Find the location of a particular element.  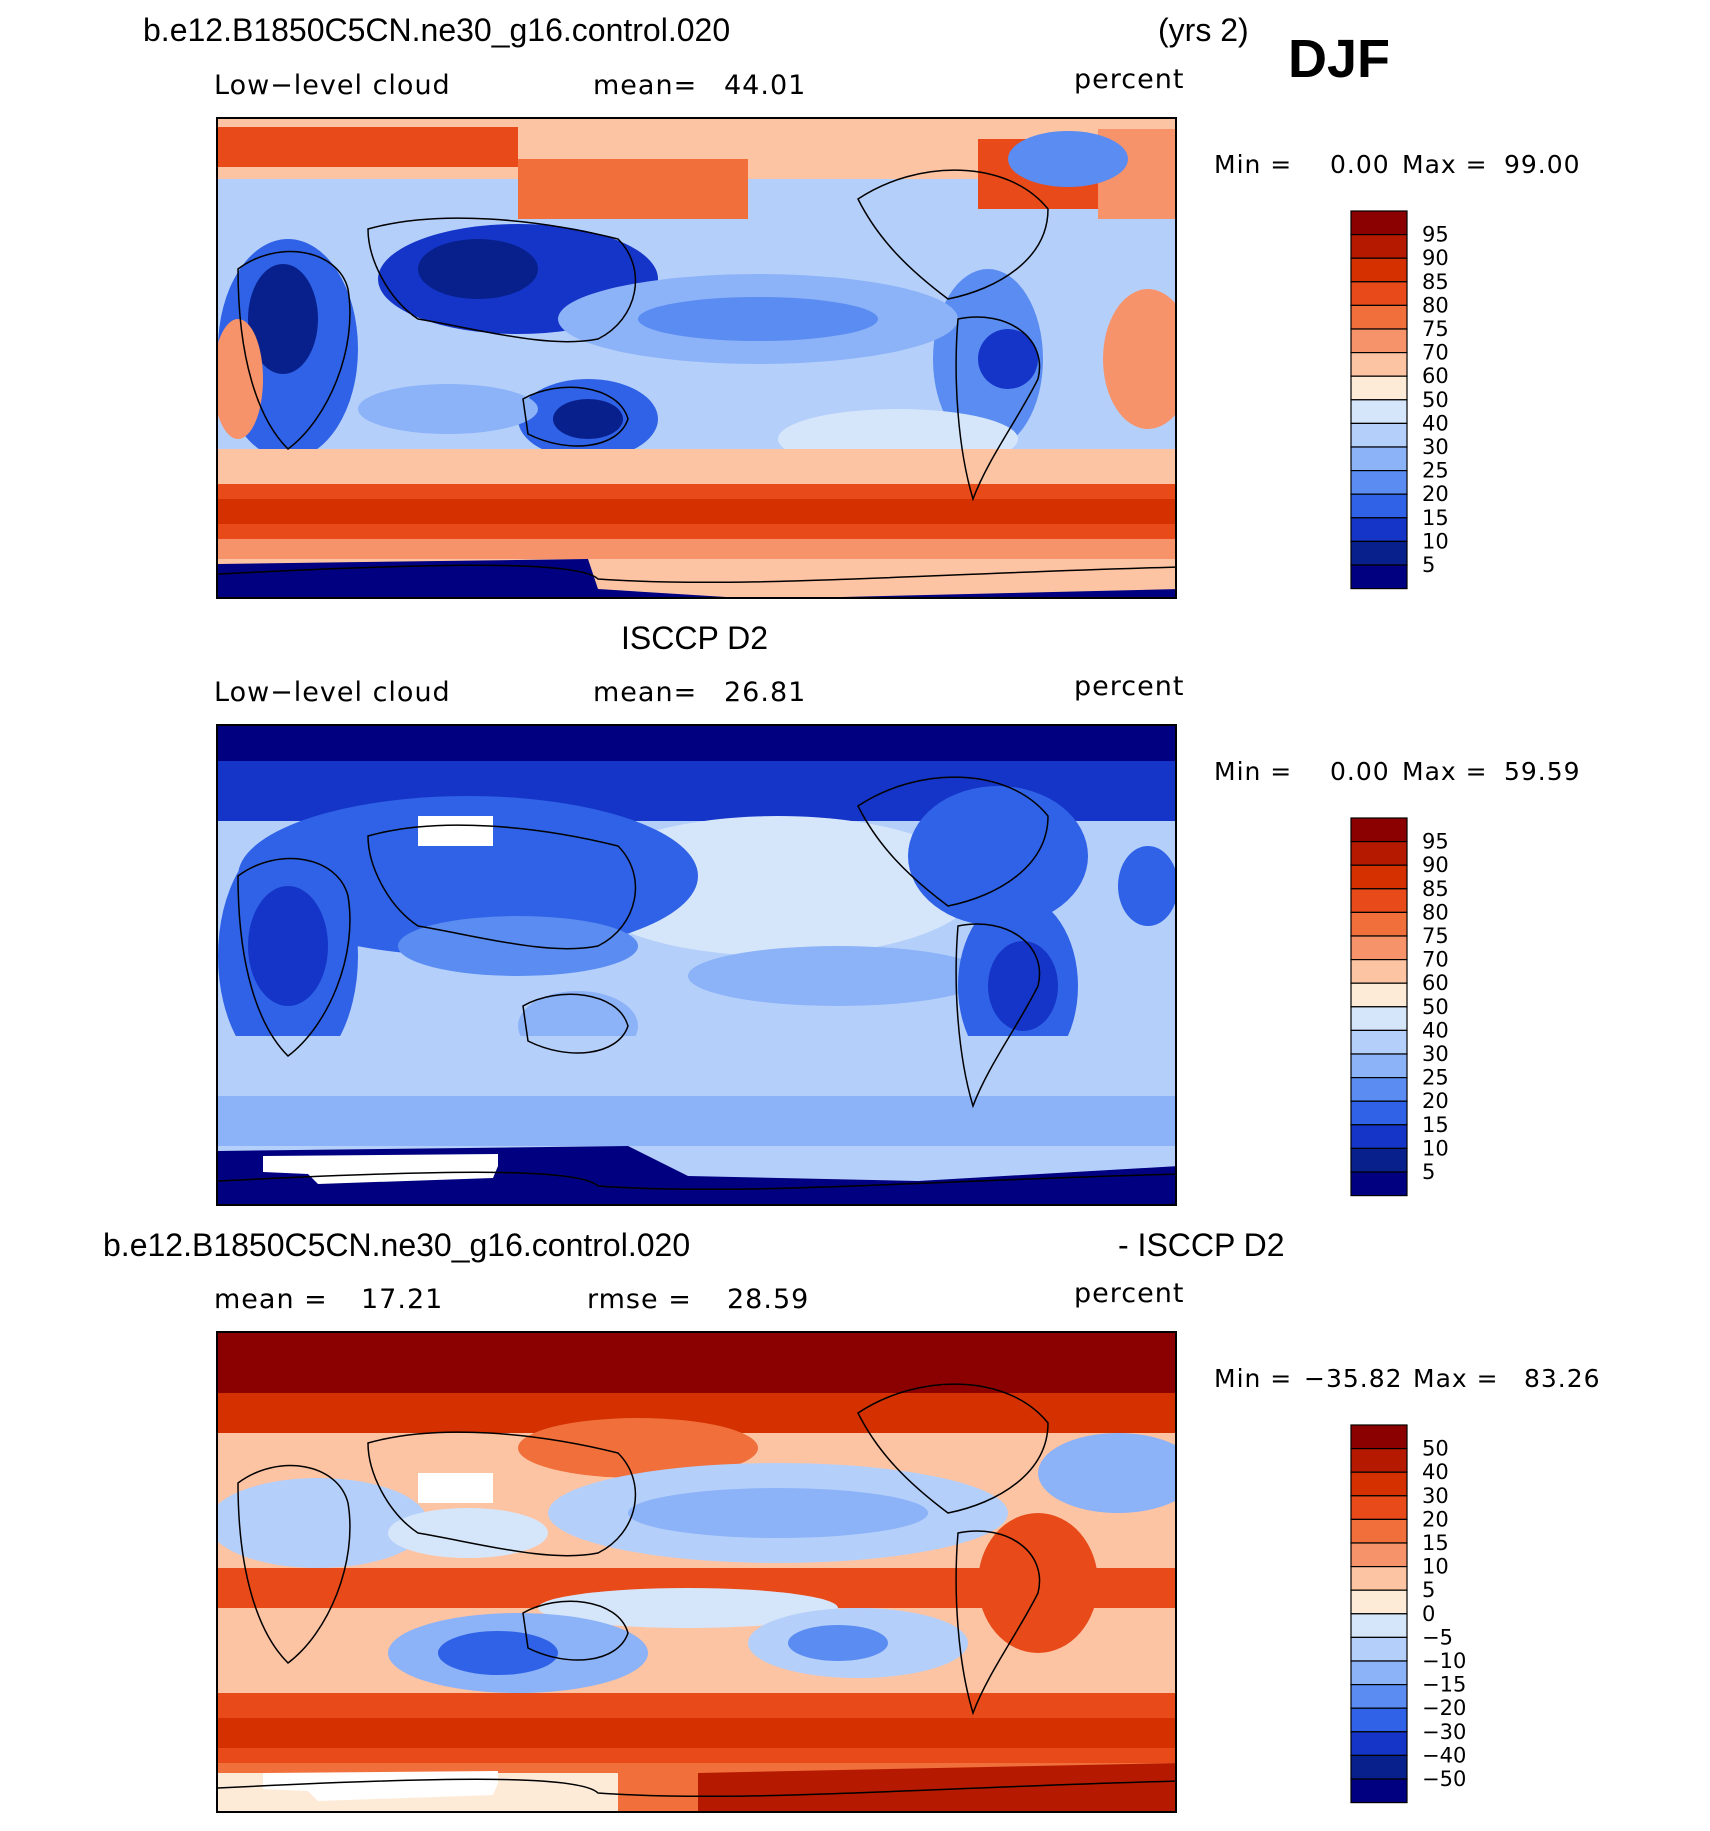

panel2-map is located at coordinates (696, 965).